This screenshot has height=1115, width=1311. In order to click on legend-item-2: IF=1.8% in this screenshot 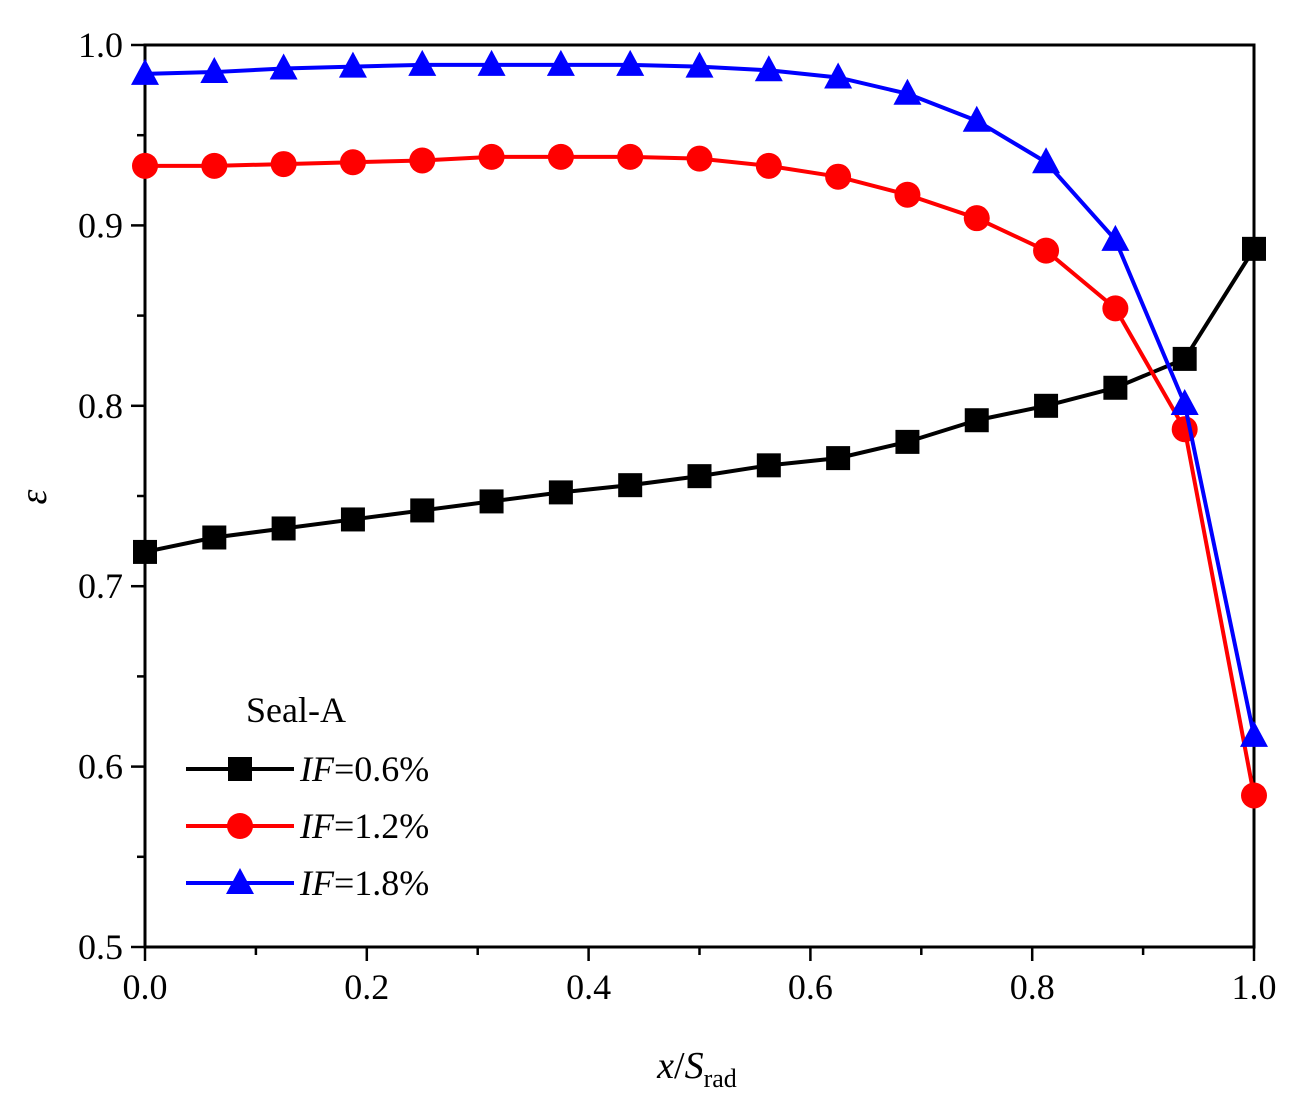, I will do `click(307, 883)`.